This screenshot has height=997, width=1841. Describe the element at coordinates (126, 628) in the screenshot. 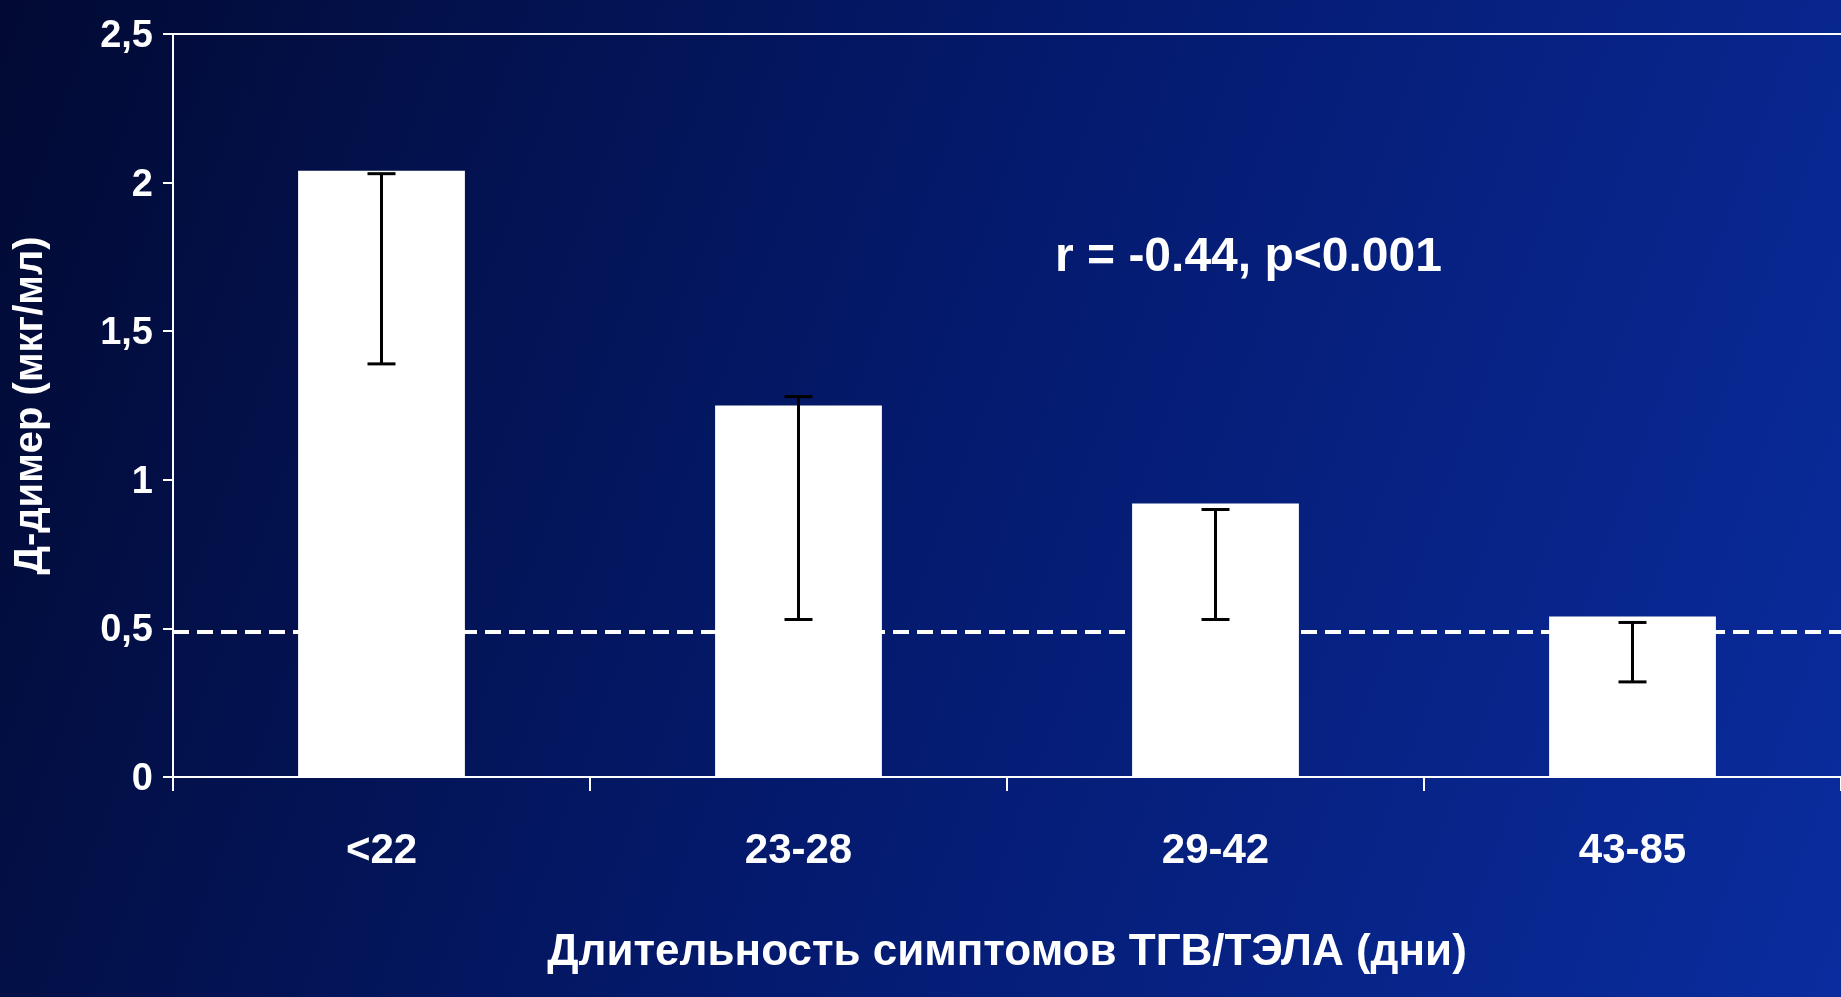

I see `y-tick-label: 0,5` at that location.